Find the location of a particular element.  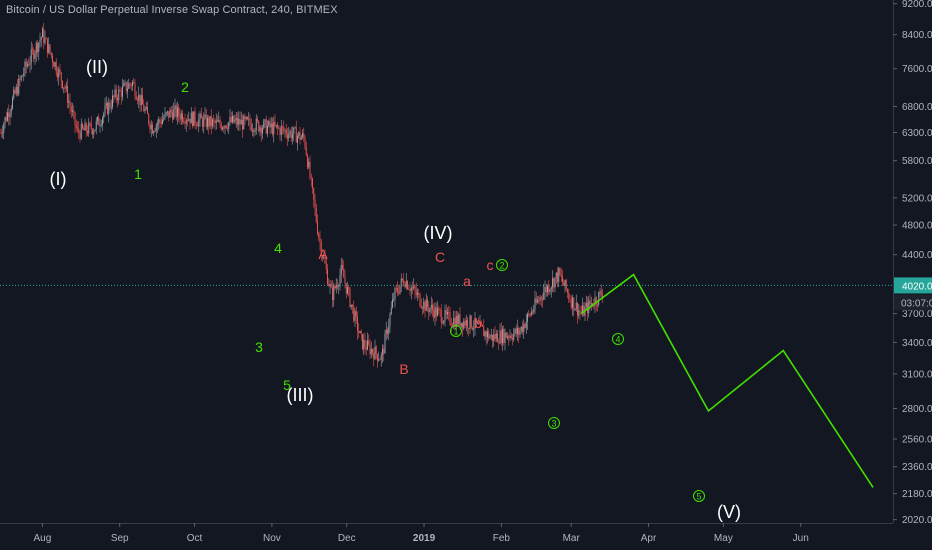

price-tick-label: 2020.0 is located at coordinates (917, 520).